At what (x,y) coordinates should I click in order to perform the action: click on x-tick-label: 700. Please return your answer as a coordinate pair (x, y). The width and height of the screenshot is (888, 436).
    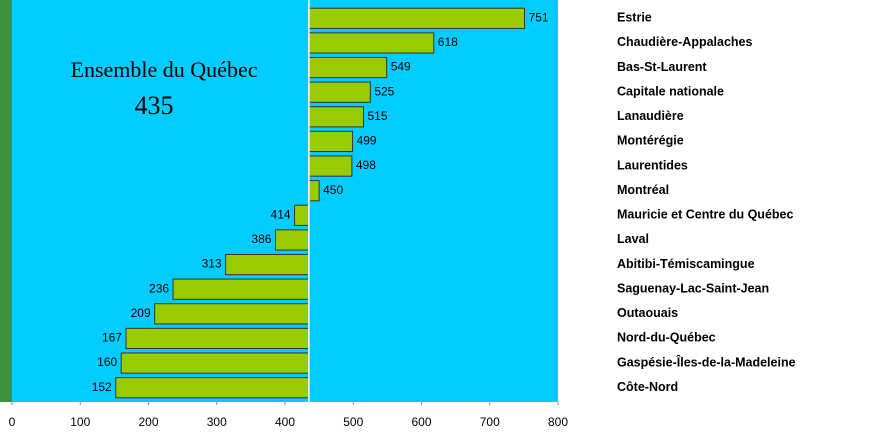
    Looking at the image, I should click on (490, 422).